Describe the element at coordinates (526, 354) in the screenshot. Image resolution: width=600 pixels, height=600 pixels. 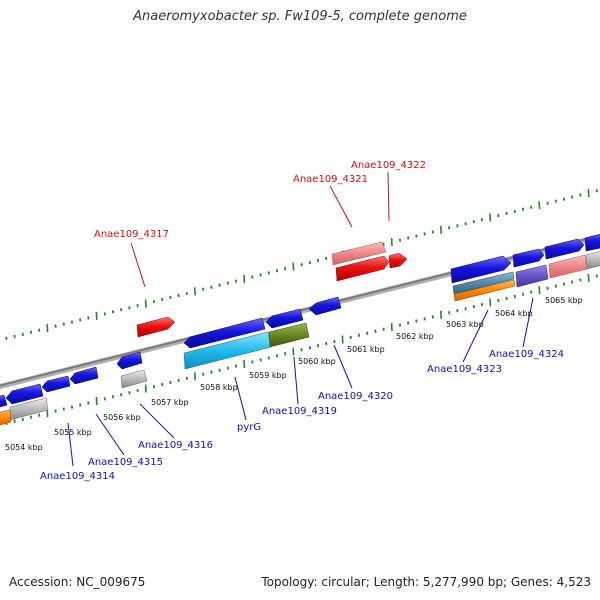
I see `label-Anae109_4324: Anae109_4324` at that location.